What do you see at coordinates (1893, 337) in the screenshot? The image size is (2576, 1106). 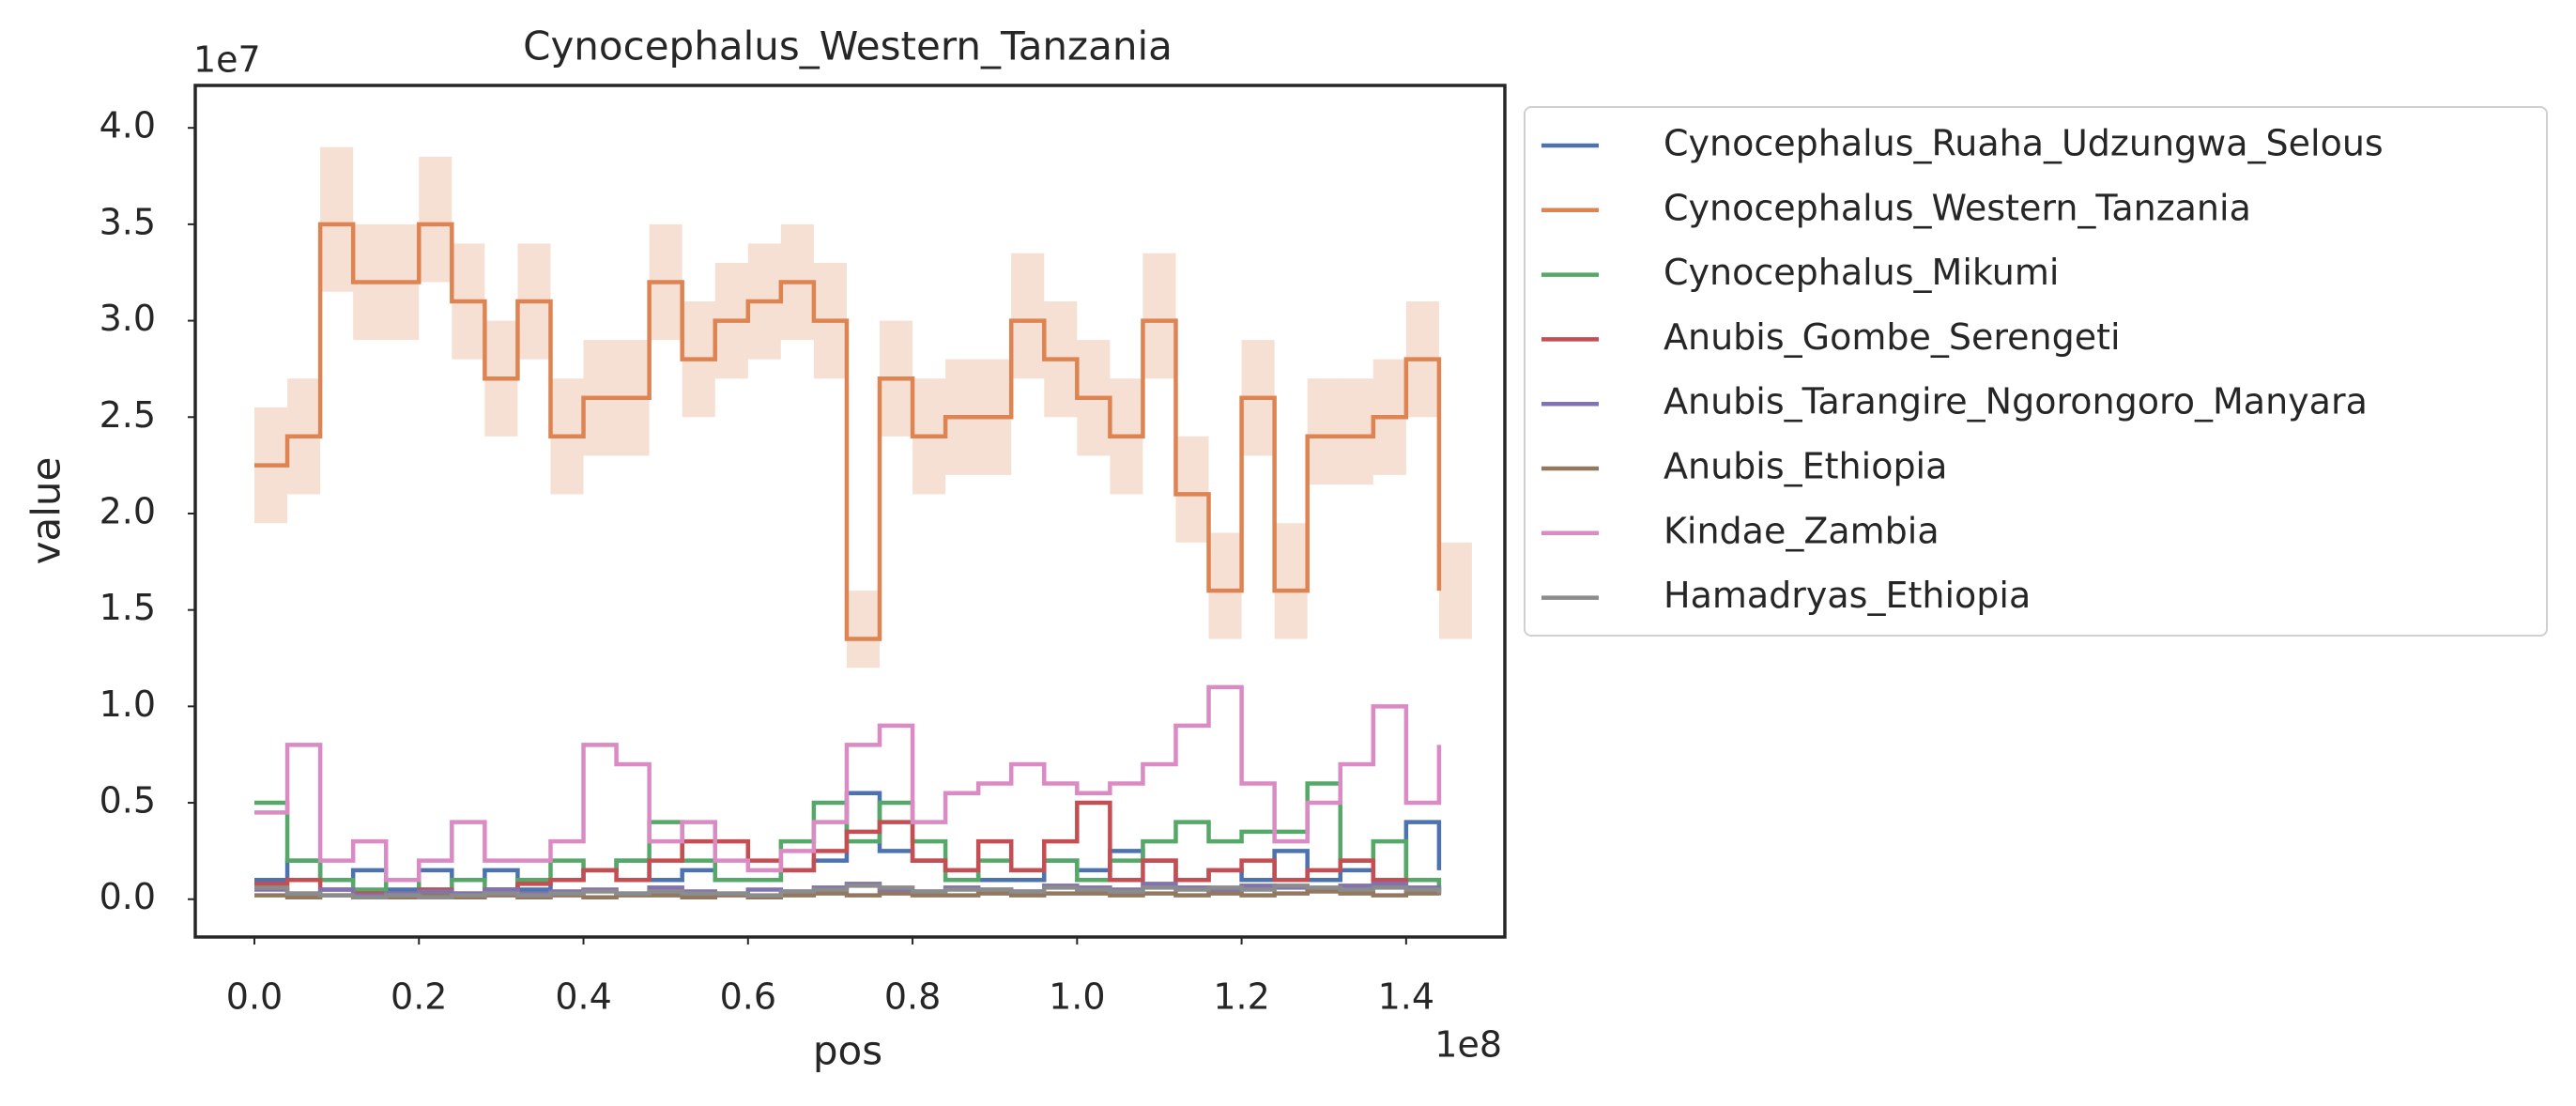 I see `legend-label: Anubis_Gombe_Serengeti` at bounding box center [1893, 337].